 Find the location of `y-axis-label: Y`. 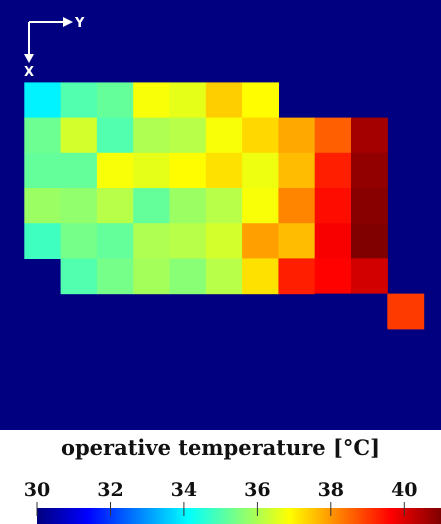

y-axis-label: Y is located at coordinates (79, 23).